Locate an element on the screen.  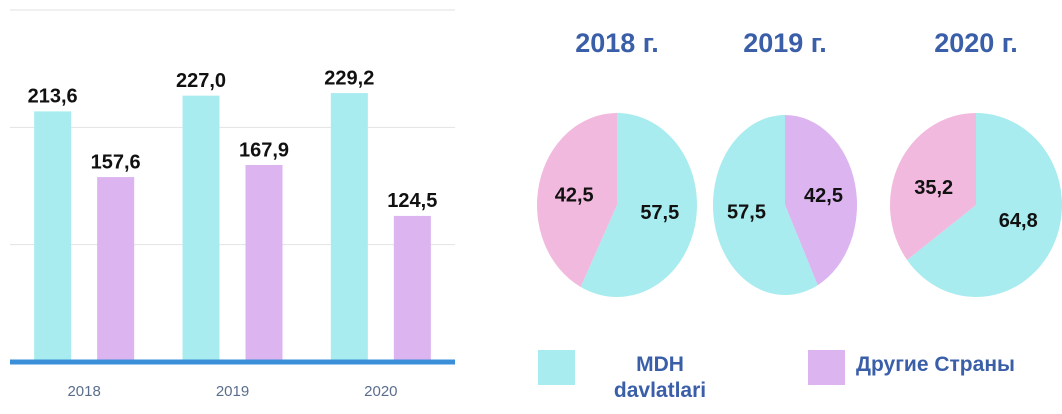
pie-title: 2018 г. is located at coordinates (617, 43).